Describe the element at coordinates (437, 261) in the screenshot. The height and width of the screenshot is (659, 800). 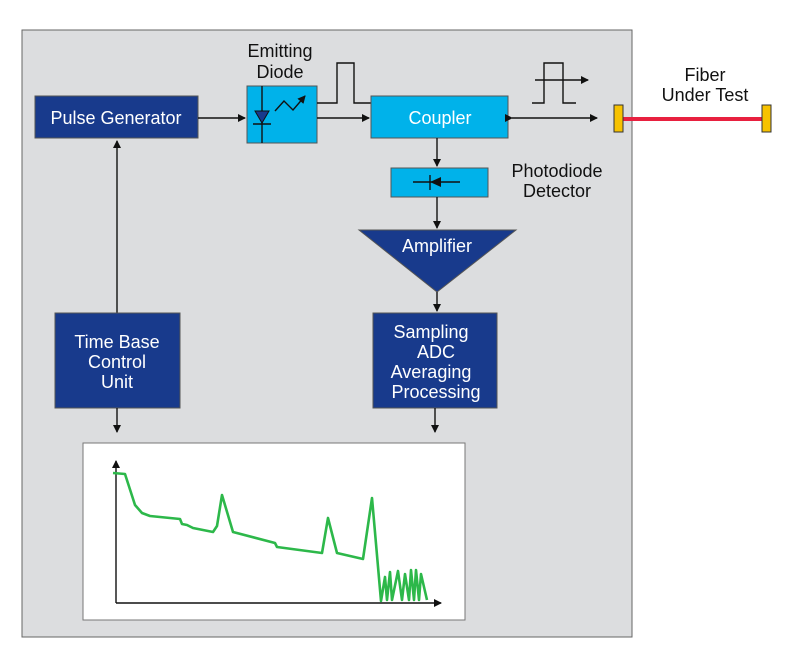
I see `amplifier-block: Amplifier` at that location.